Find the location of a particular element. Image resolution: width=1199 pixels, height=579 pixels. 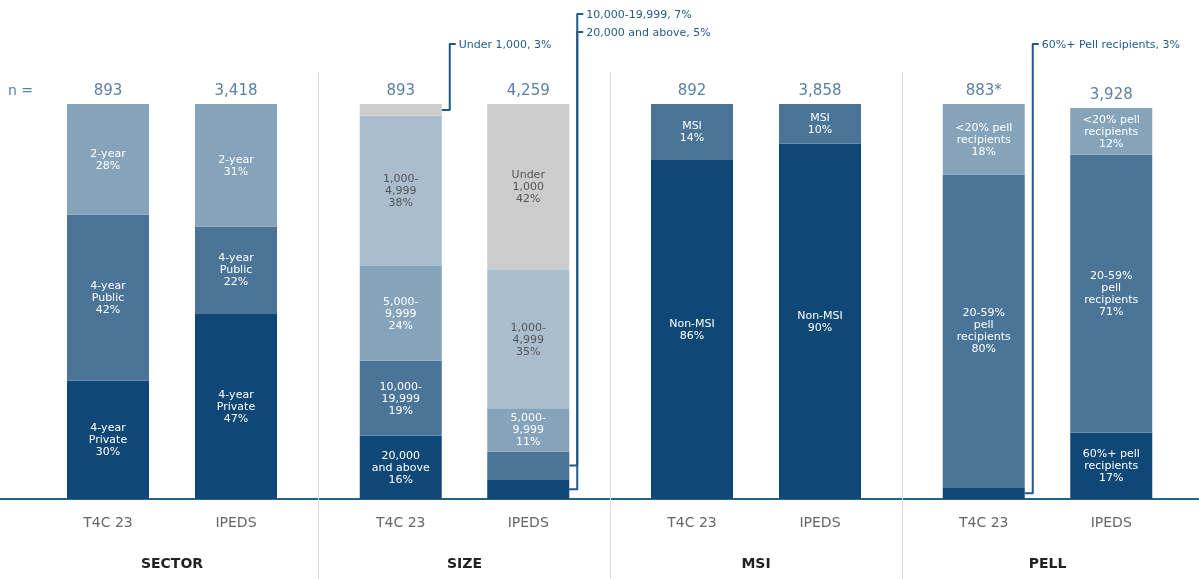

data-label: MSI 14% is located at coordinates (692, 132).